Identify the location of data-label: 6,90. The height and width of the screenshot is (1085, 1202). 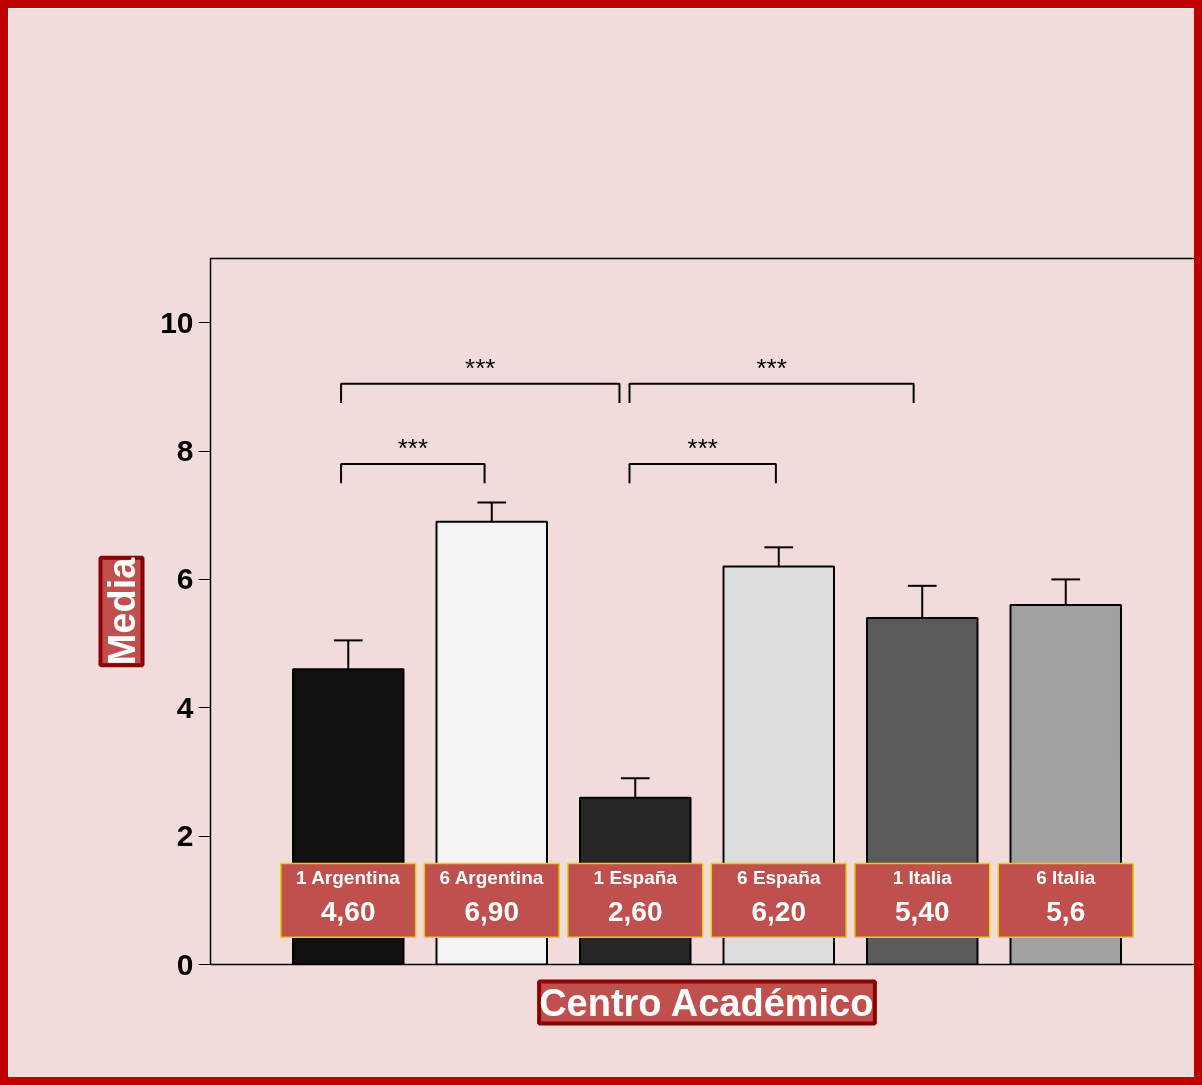
(492, 912).